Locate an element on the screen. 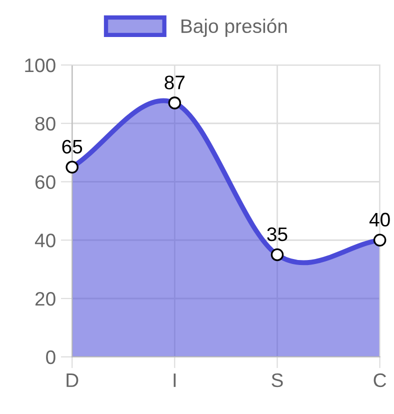 The width and height of the screenshot is (394, 414). data-label: 65 is located at coordinates (72, 147).